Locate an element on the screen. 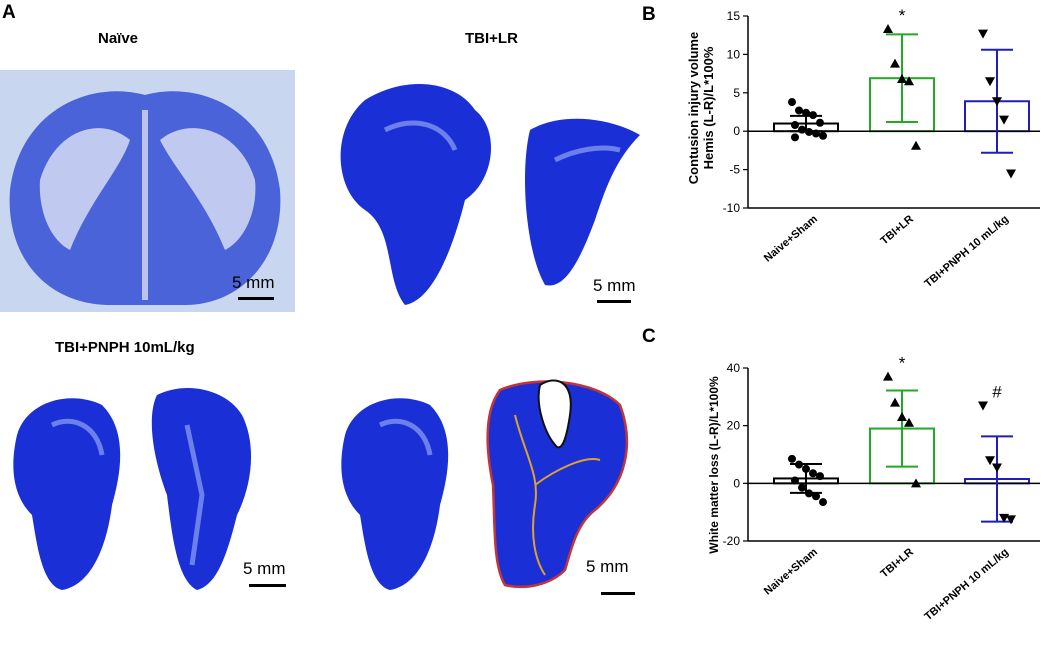 The image size is (1053, 645). chart-b-category-label: Naive+Sham is located at coordinates (791, 239).